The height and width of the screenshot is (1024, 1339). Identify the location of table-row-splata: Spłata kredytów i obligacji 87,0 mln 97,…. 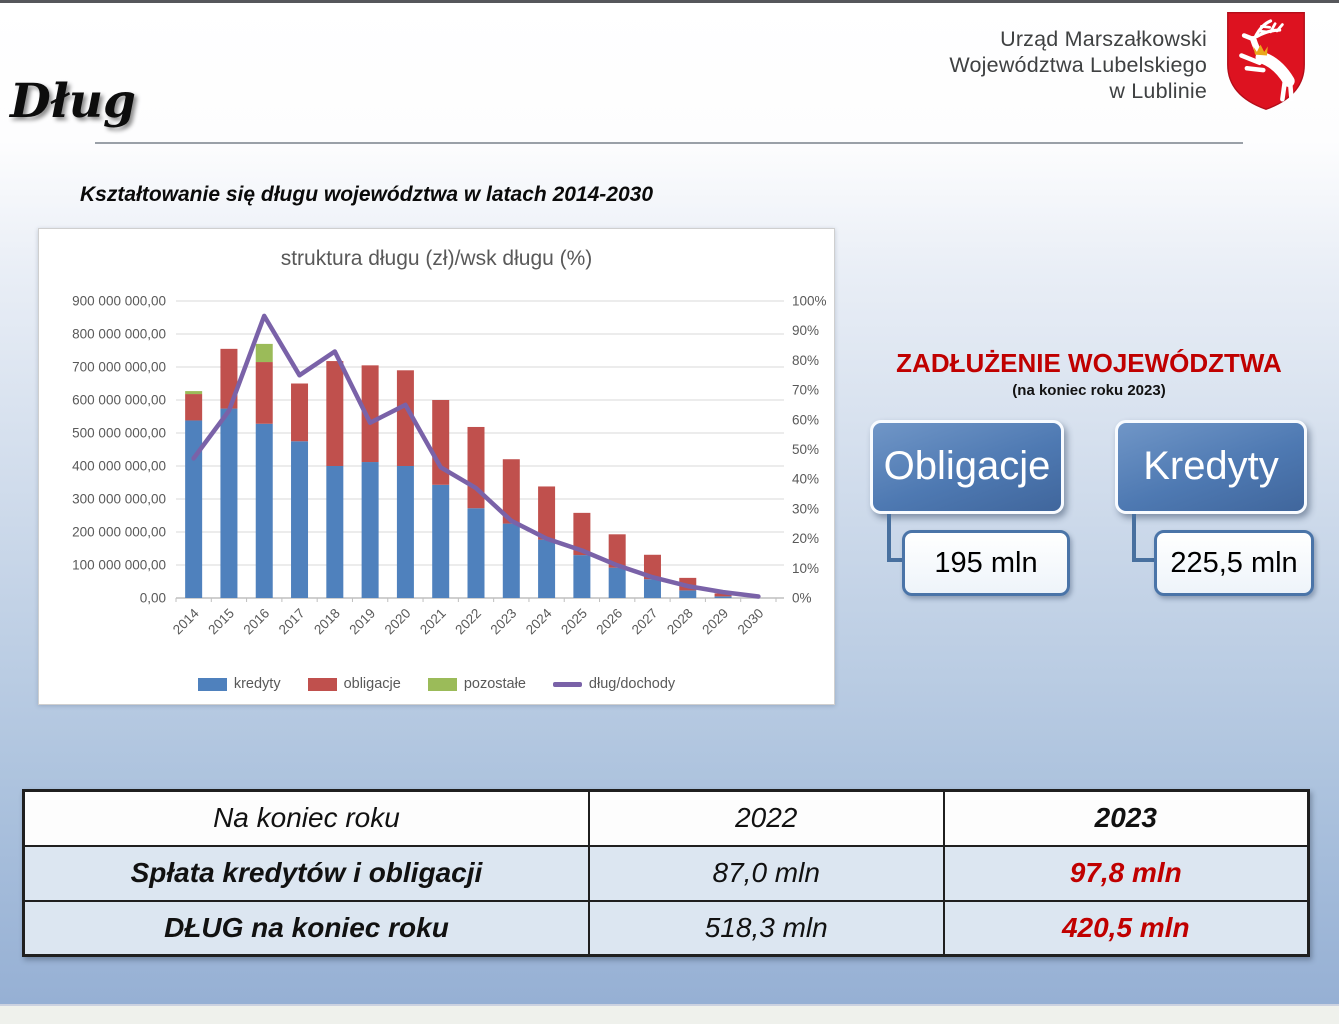
(666, 873).